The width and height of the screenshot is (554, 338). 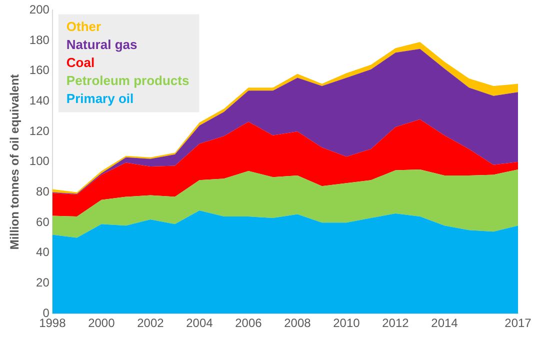 I want to click on x-tick-label: 2006, so click(x=248, y=323).